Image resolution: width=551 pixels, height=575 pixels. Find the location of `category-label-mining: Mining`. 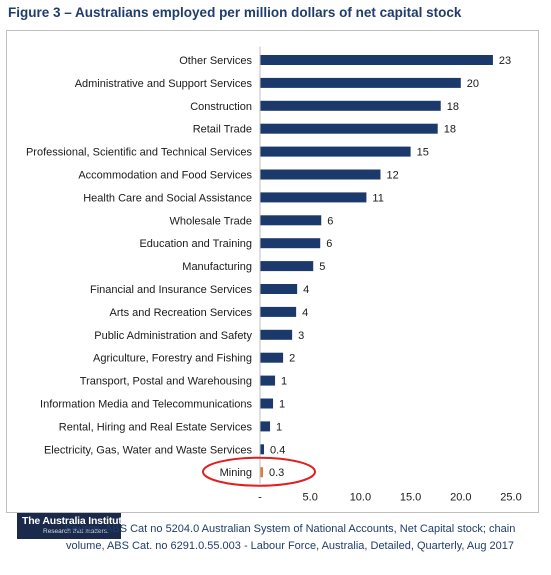

category-label-mining: Mining is located at coordinates (236, 473).